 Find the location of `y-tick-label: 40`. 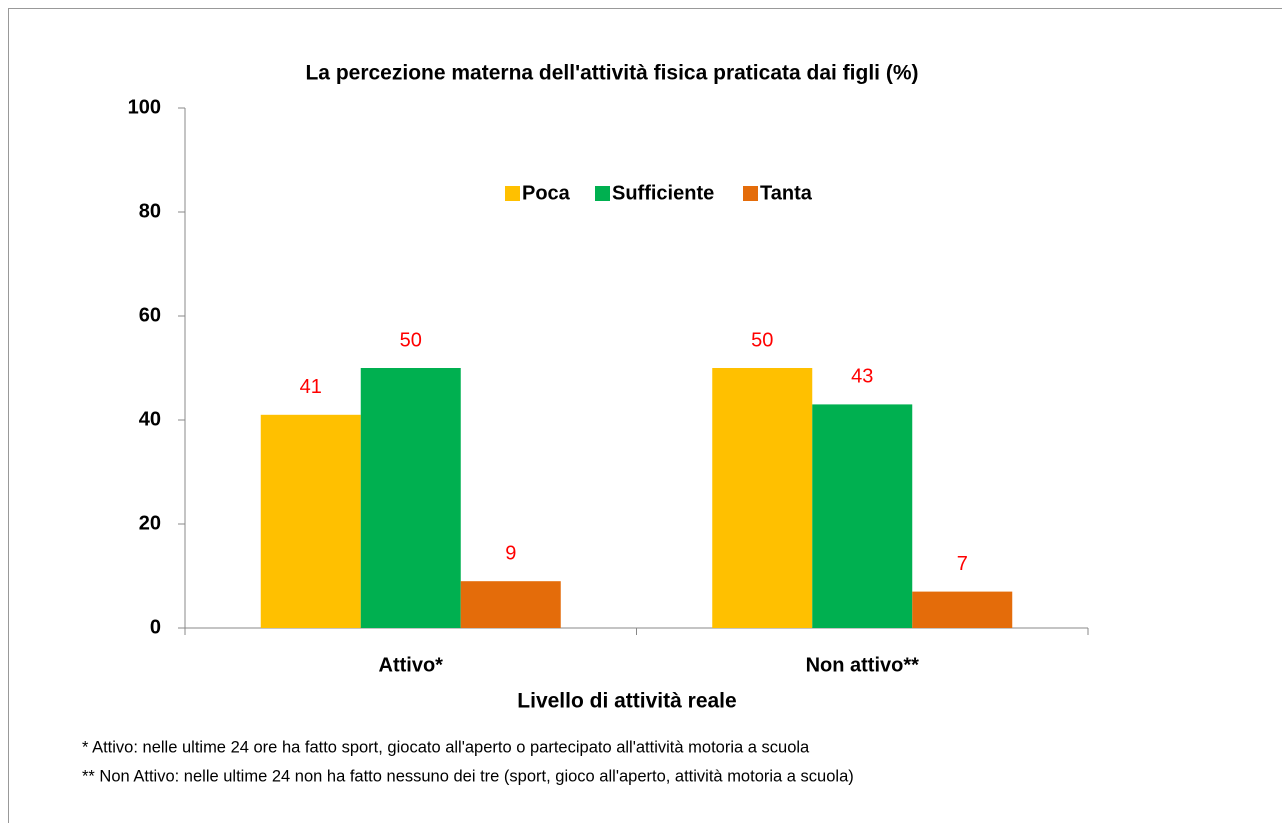

y-tick-label: 40 is located at coordinates (150, 419).